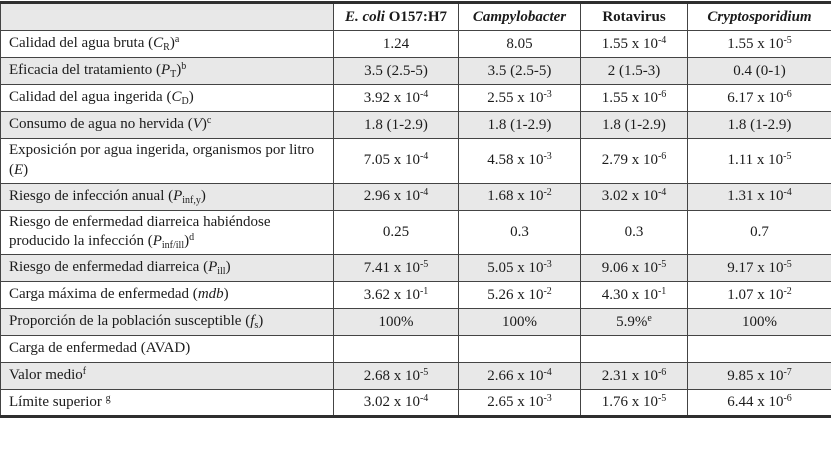 The height and width of the screenshot is (450, 831). What do you see at coordinates (191, 237) in the screenshot?
I see `superscript: d` at bounding box center [191, 237].